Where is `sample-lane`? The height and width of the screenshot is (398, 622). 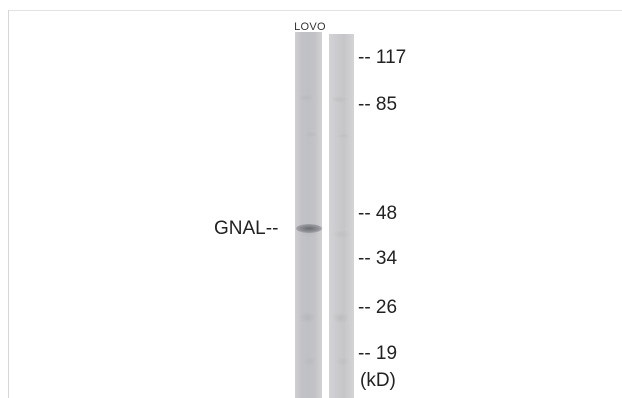
sample-lane is located at coordinates (308, 215).